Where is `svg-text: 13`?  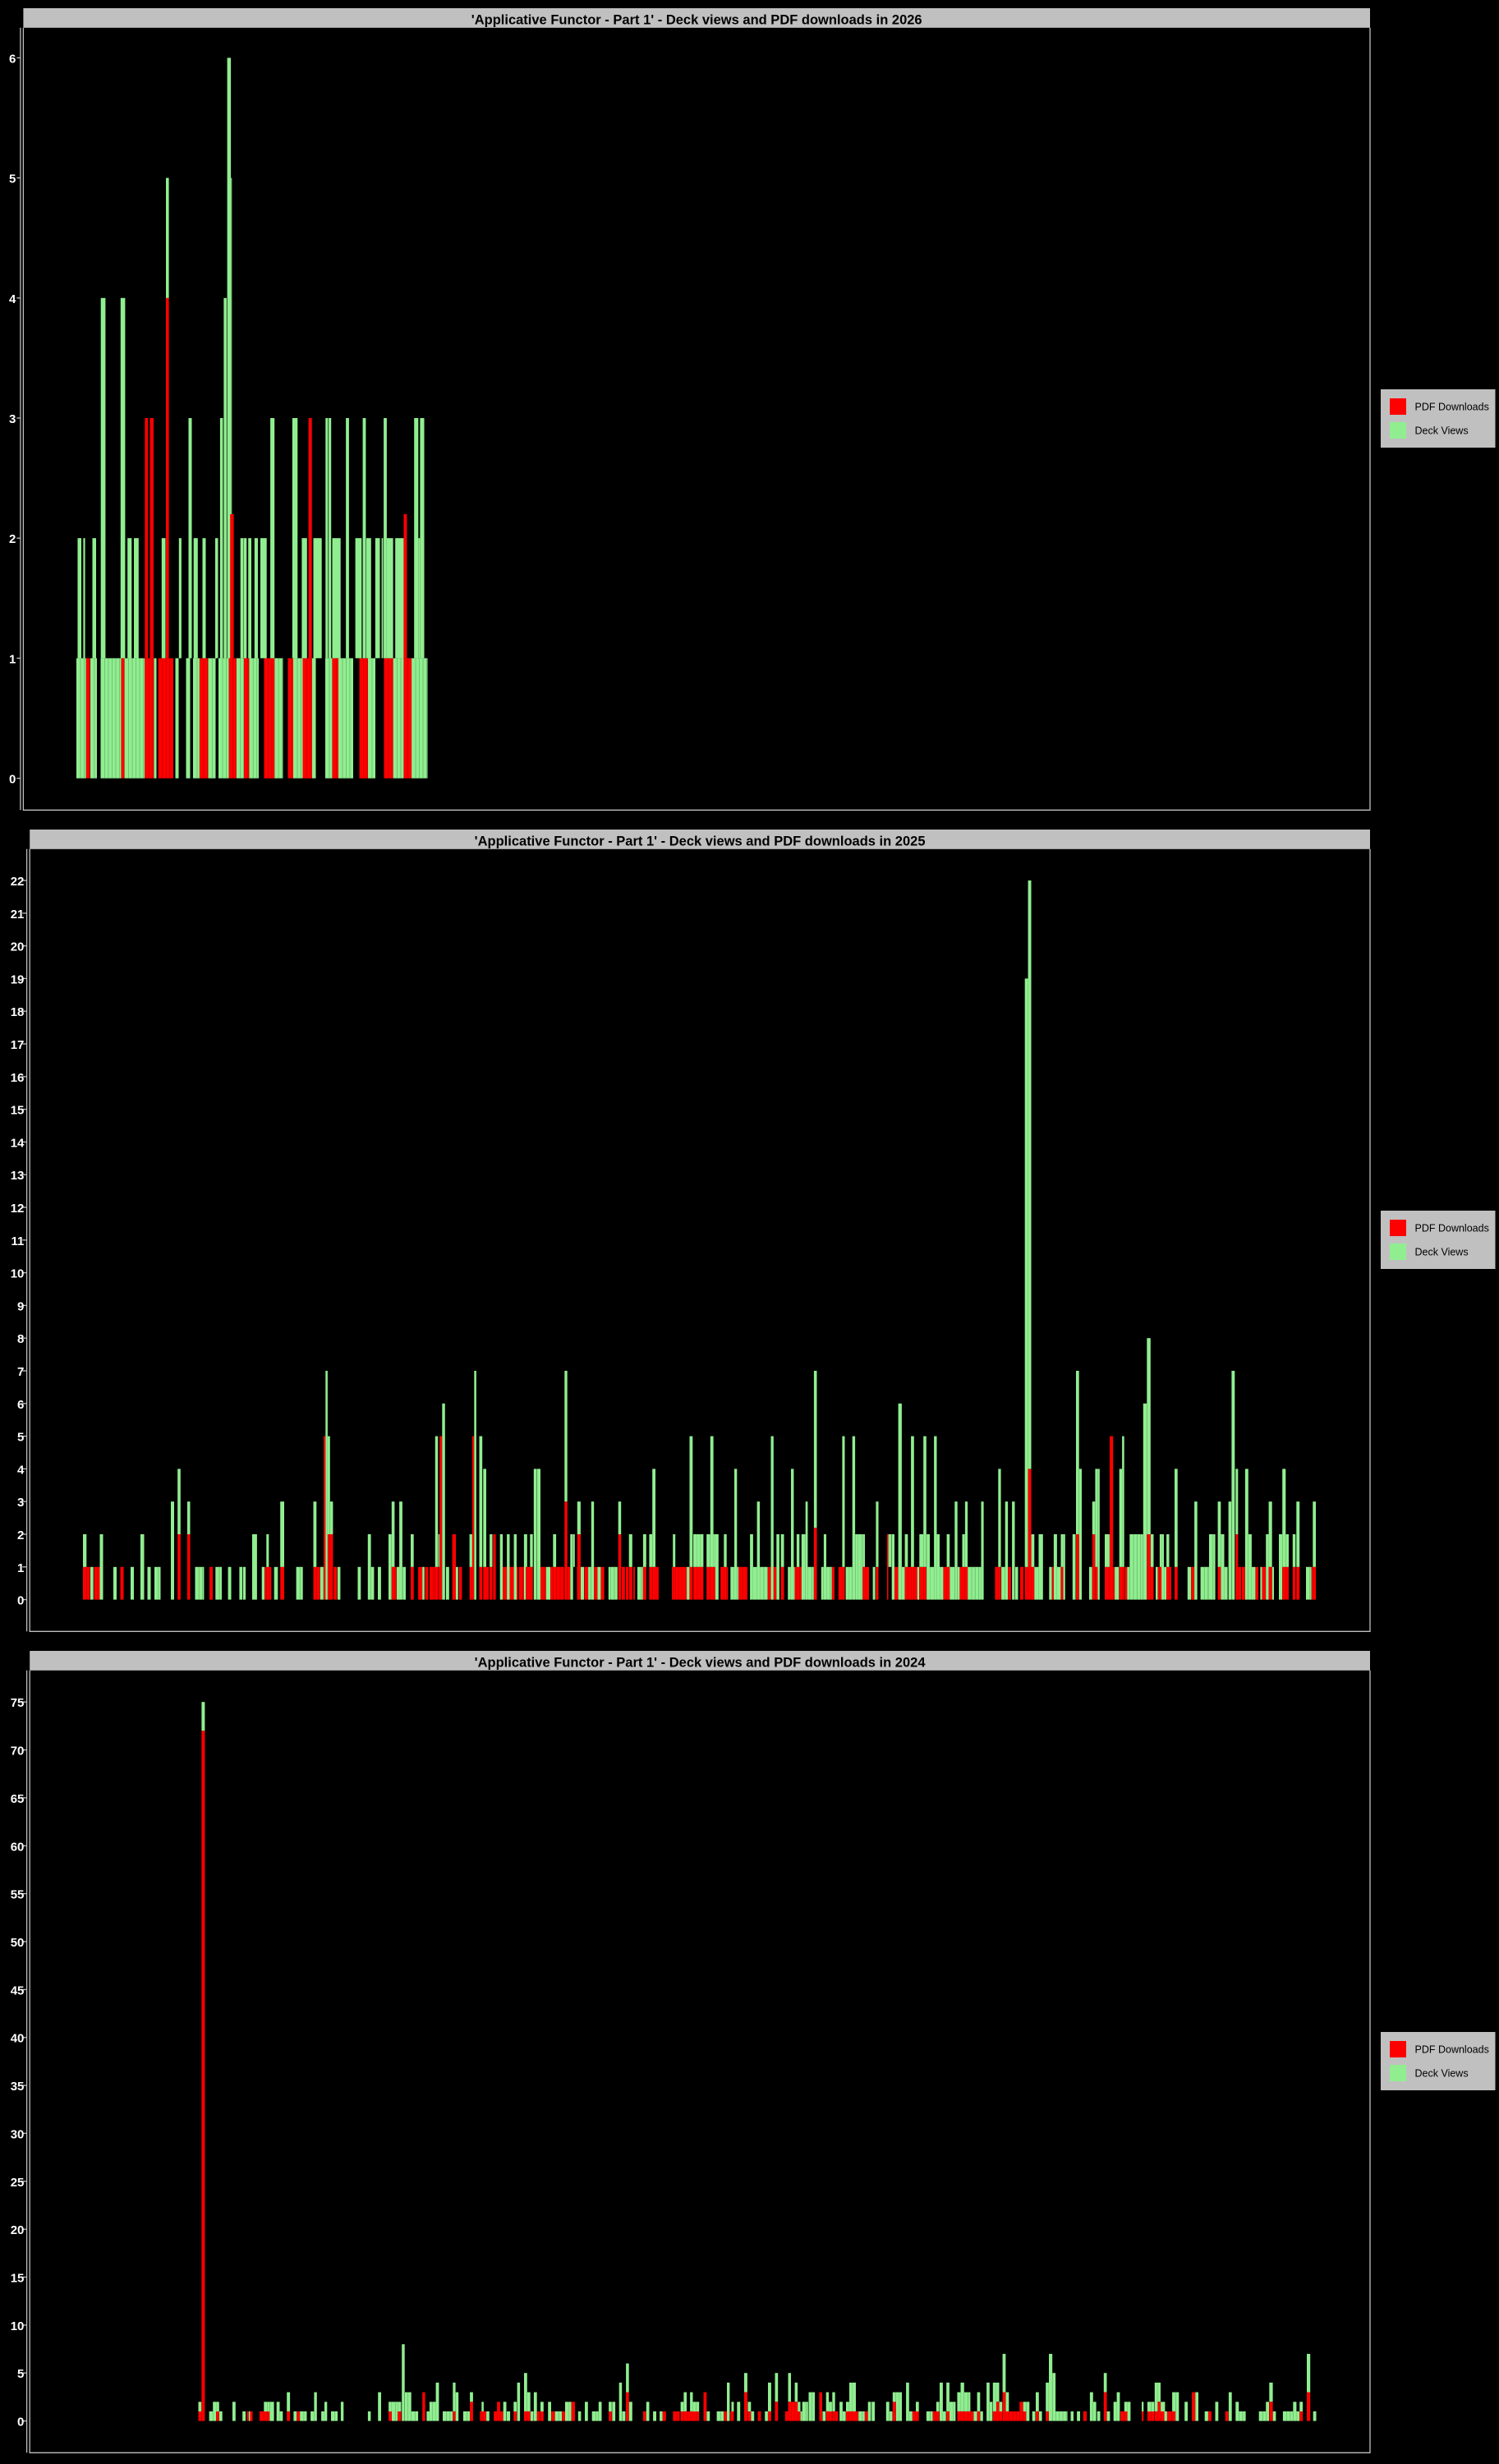 svg-text: 13 is located at coordinates (18, 1176).